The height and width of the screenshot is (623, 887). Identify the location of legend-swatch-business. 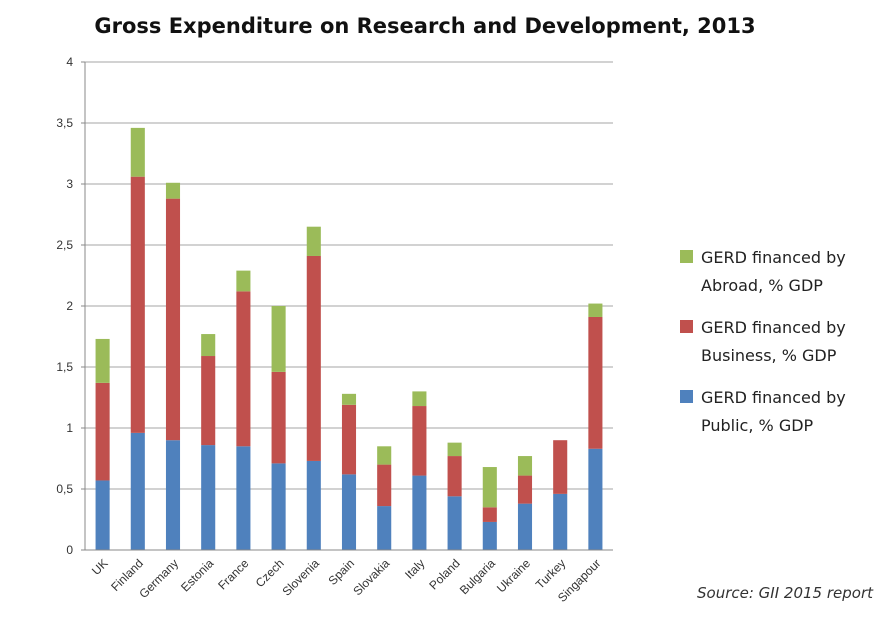
(686, 326).